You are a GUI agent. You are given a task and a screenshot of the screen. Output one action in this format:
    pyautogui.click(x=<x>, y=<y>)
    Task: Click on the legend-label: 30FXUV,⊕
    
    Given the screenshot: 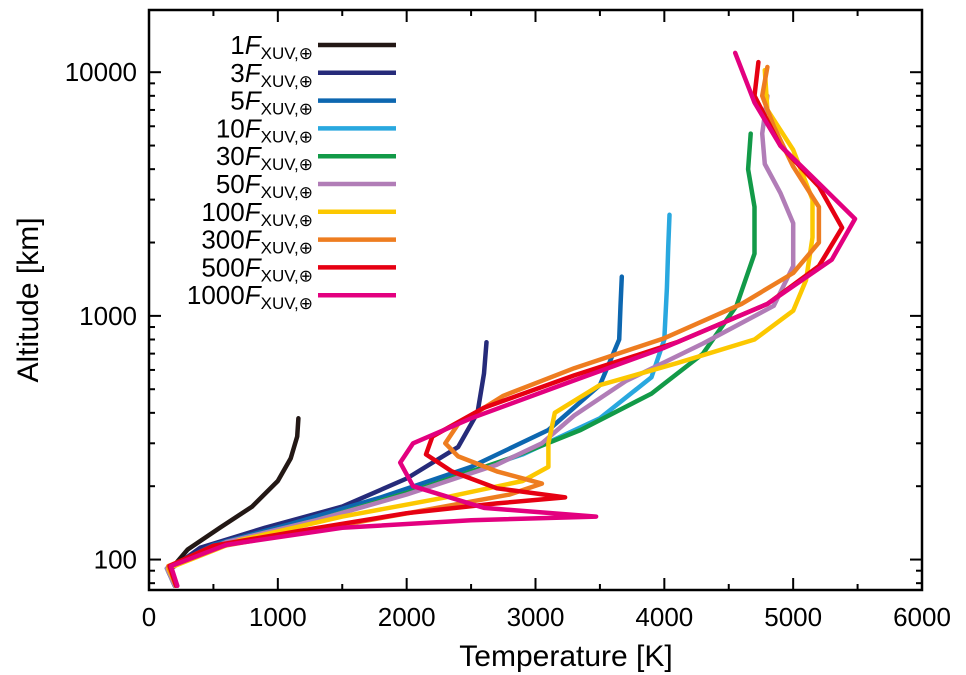 What is the action you would take?
    pyautogui.click(x=264, y=157)
    